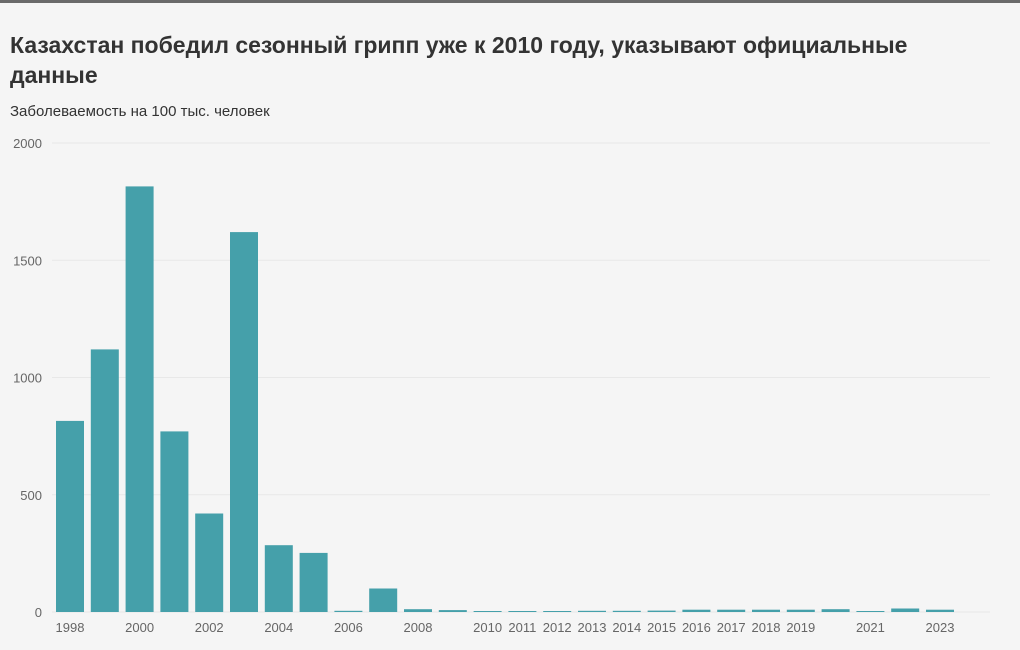  I want to click on bar-2008, so click(418, 610).